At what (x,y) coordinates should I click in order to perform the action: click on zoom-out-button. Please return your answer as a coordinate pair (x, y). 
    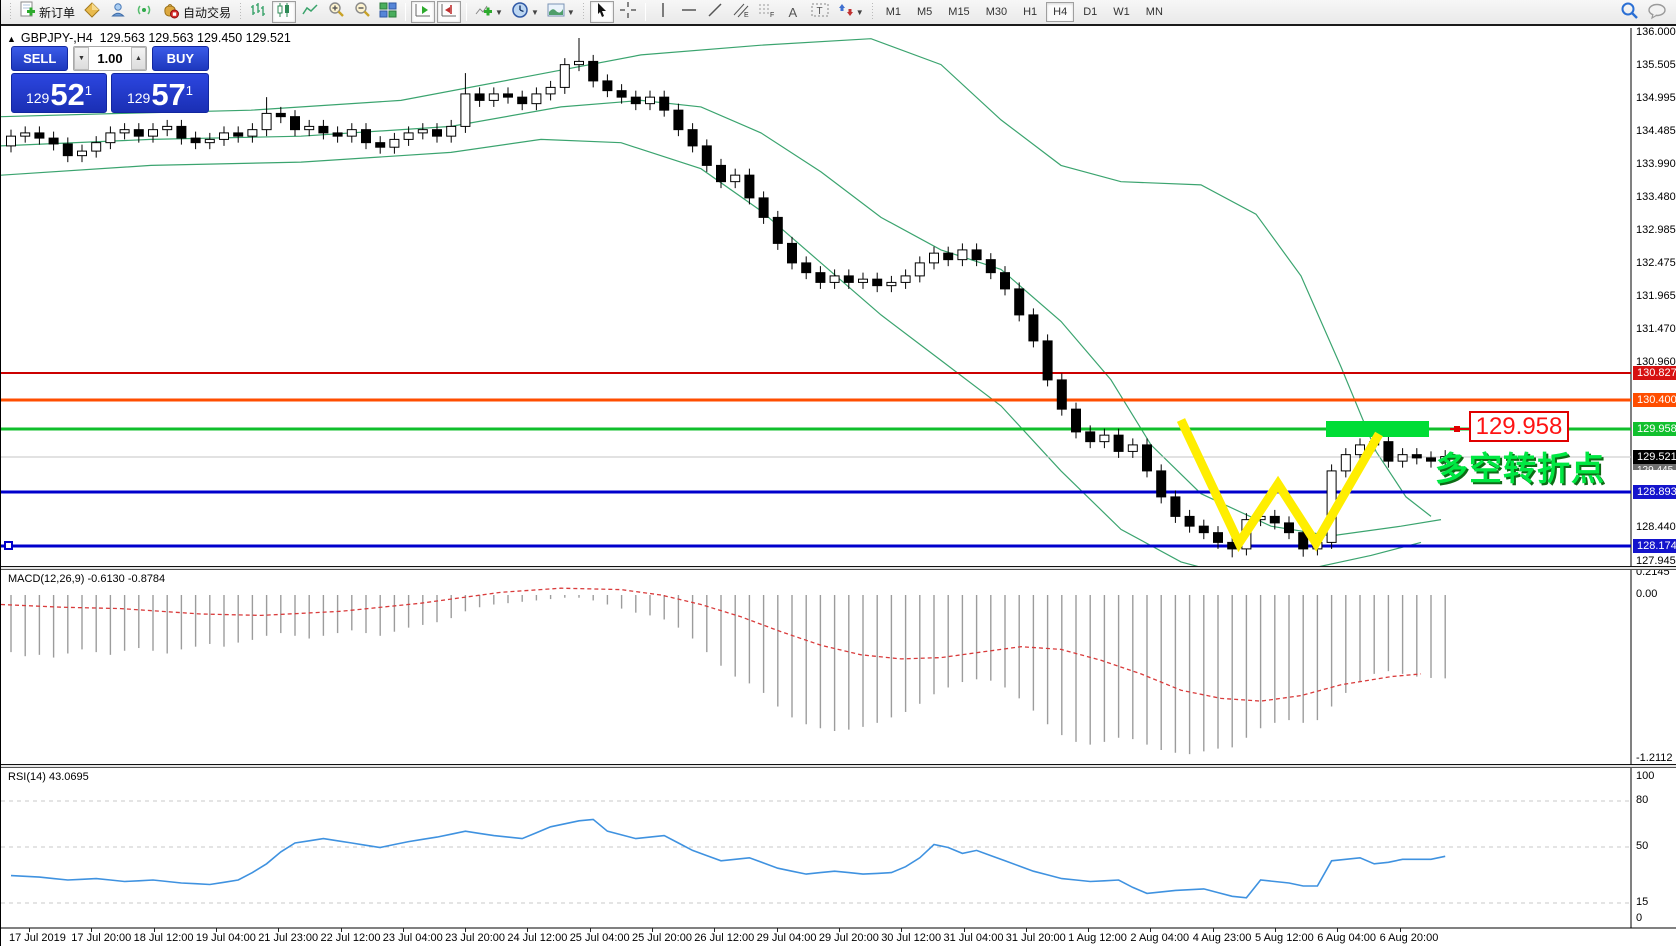
    Looking at the image, I should click on (362, 12).